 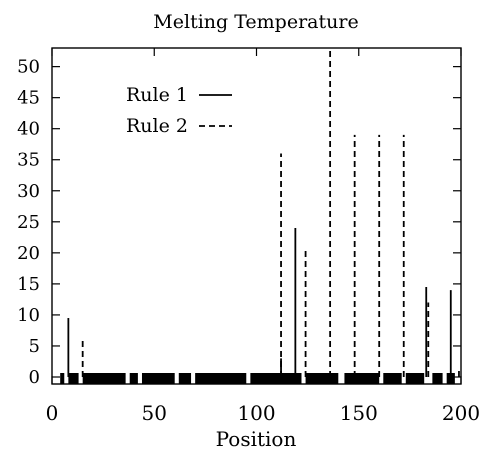 I want to click on y-tick-label: 50, so click(x=28, y=67).